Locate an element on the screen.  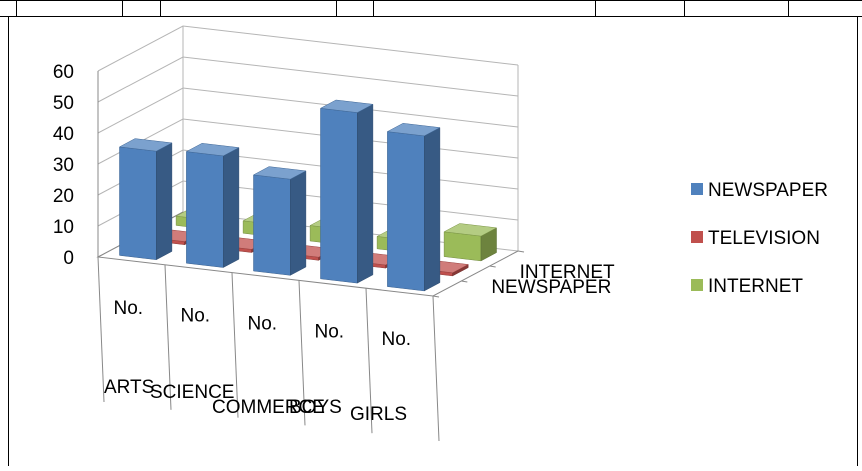
category-label: BOYS is located at coordinates (315, 407).